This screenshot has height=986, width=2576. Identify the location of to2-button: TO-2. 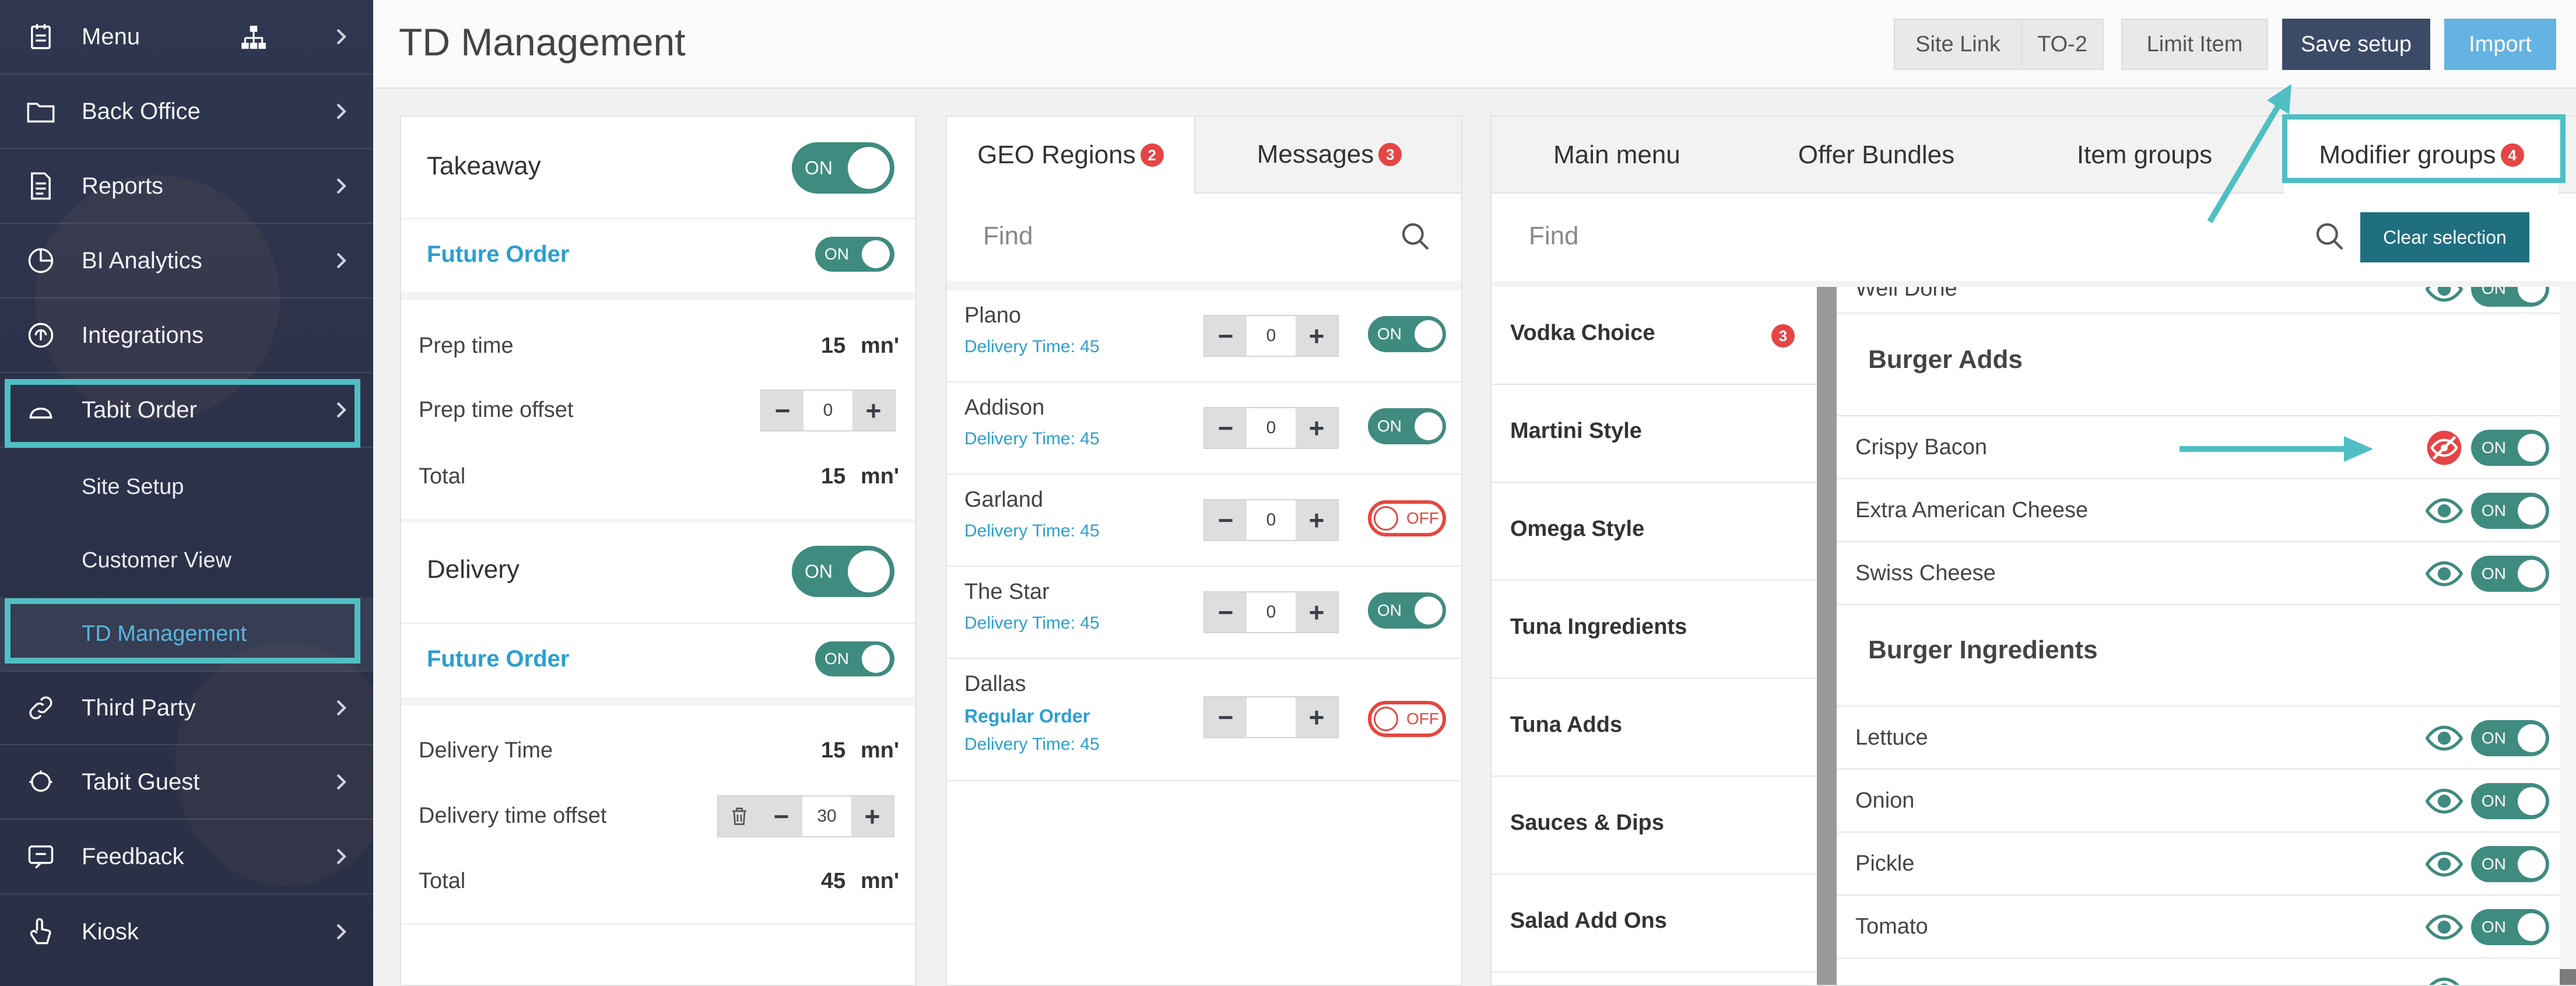
(2062, 44).